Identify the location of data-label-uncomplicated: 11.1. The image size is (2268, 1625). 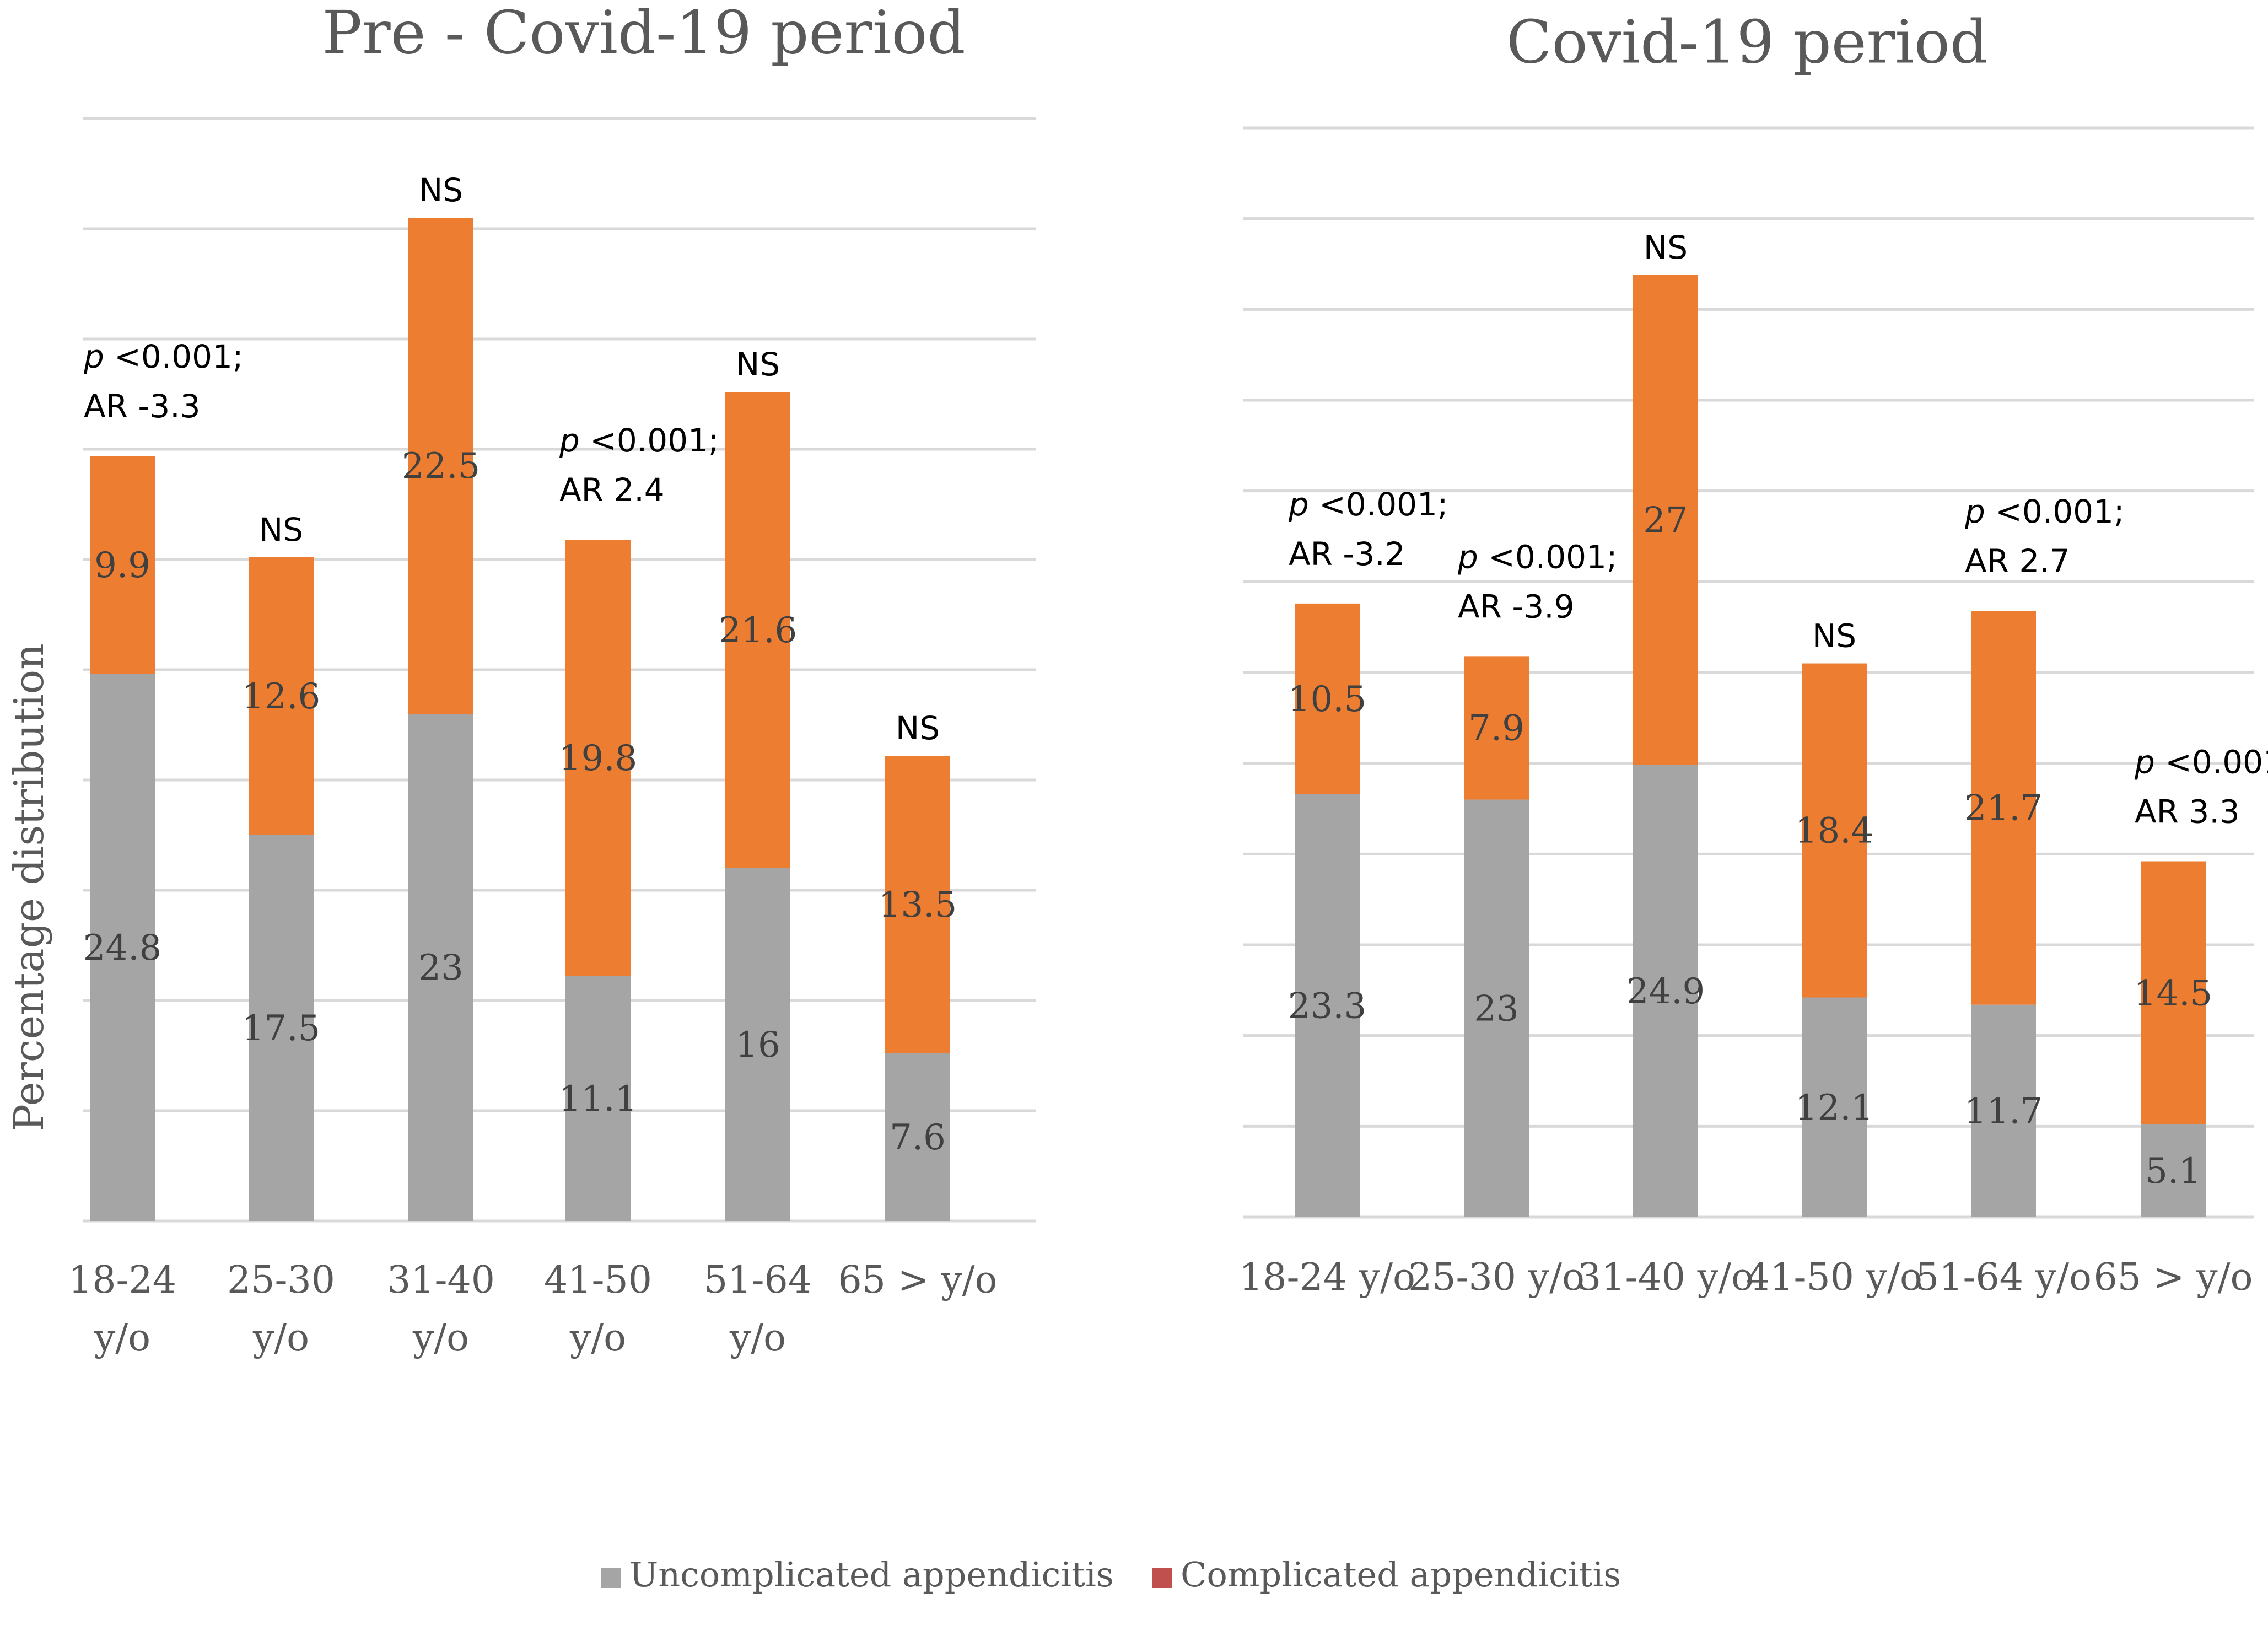
(598, 1099).